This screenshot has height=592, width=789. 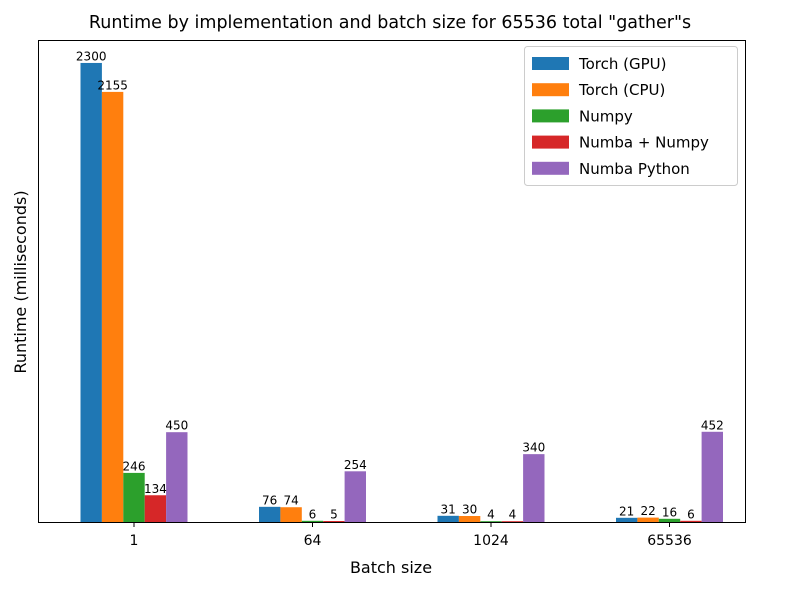 What do you see at coordinates (469, 510) in the screenshot?
I see `bar-value-label: 30` at bounding box center [469, 510].